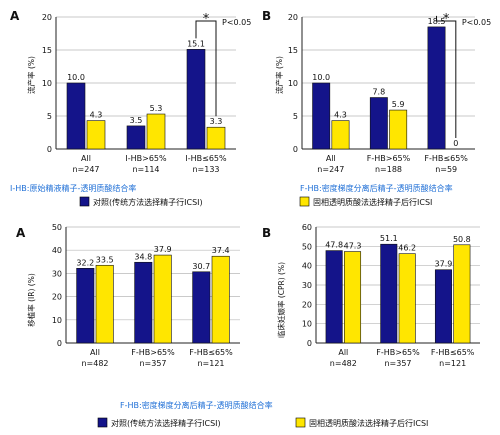  Describe the element at coordinates (353, 246) in the screenshot. I see `data-label: 47.3` at that location.